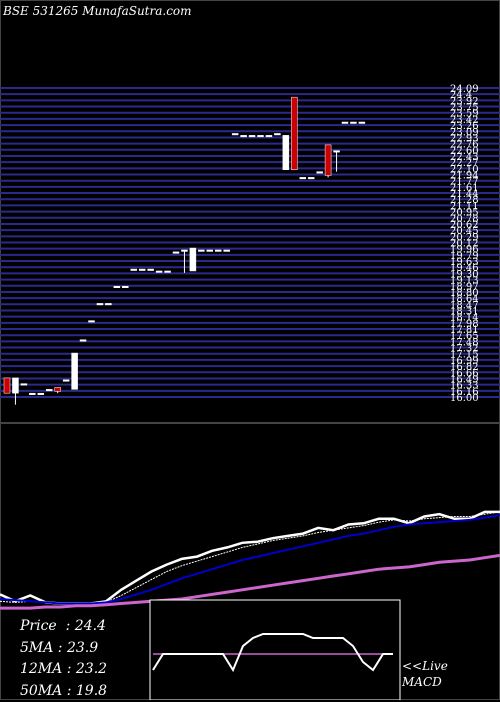 This screenshot has height=702, width=500. I want to click on macd-label: <<Live MACD, so click(425, 674).